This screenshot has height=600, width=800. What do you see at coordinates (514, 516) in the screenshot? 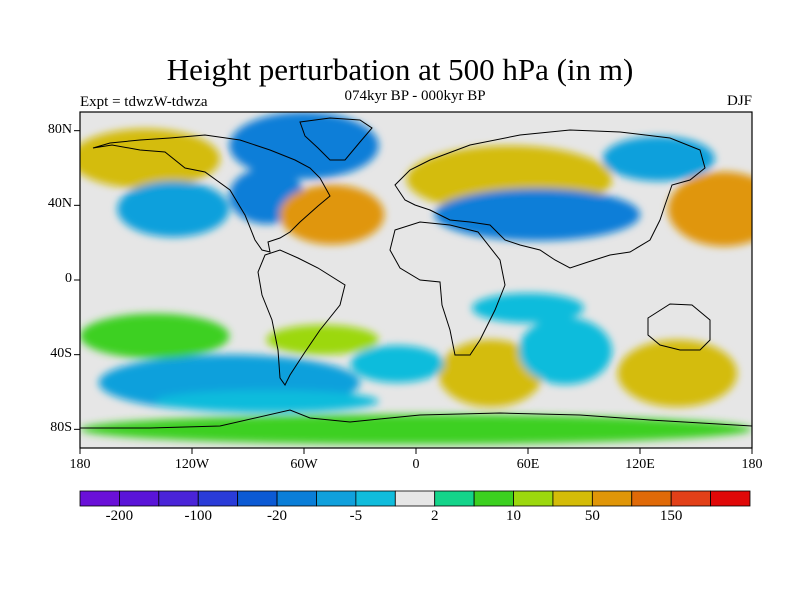
I see `colorbar-label: 10` at bounding box center [514, 516].